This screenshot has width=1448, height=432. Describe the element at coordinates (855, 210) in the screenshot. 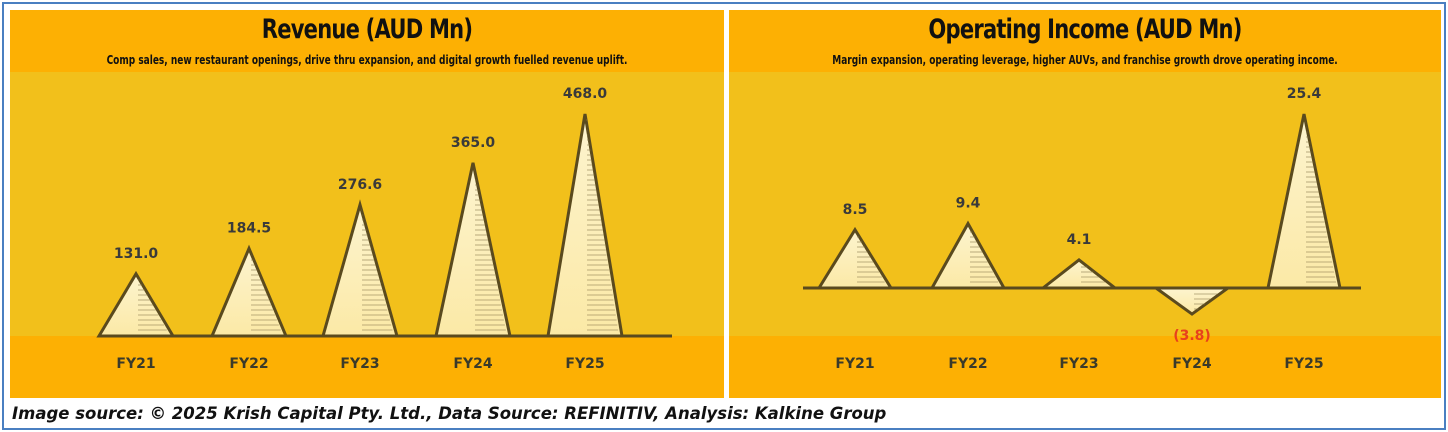

I see `operating-income-value-label: 8.5` at that location.